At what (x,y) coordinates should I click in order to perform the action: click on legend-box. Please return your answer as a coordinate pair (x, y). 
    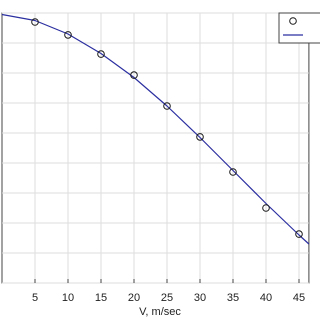
    Looking at the image, I should click on (299, 28).